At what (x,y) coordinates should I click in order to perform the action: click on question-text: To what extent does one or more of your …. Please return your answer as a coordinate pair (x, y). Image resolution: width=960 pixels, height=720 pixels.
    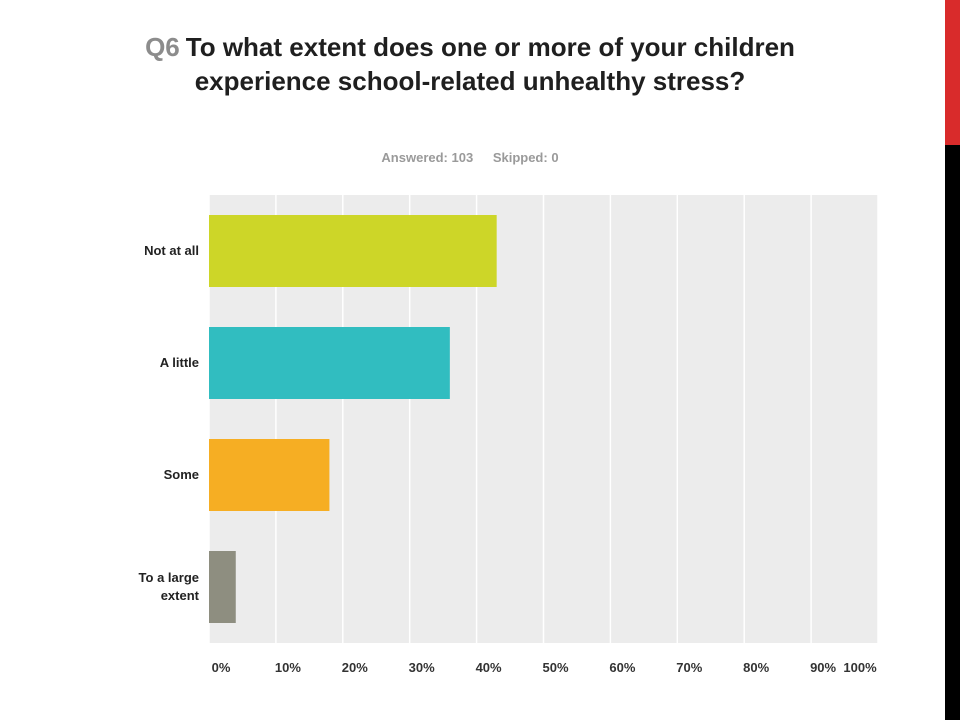
    Looking at the image, I should click on (490, 64).